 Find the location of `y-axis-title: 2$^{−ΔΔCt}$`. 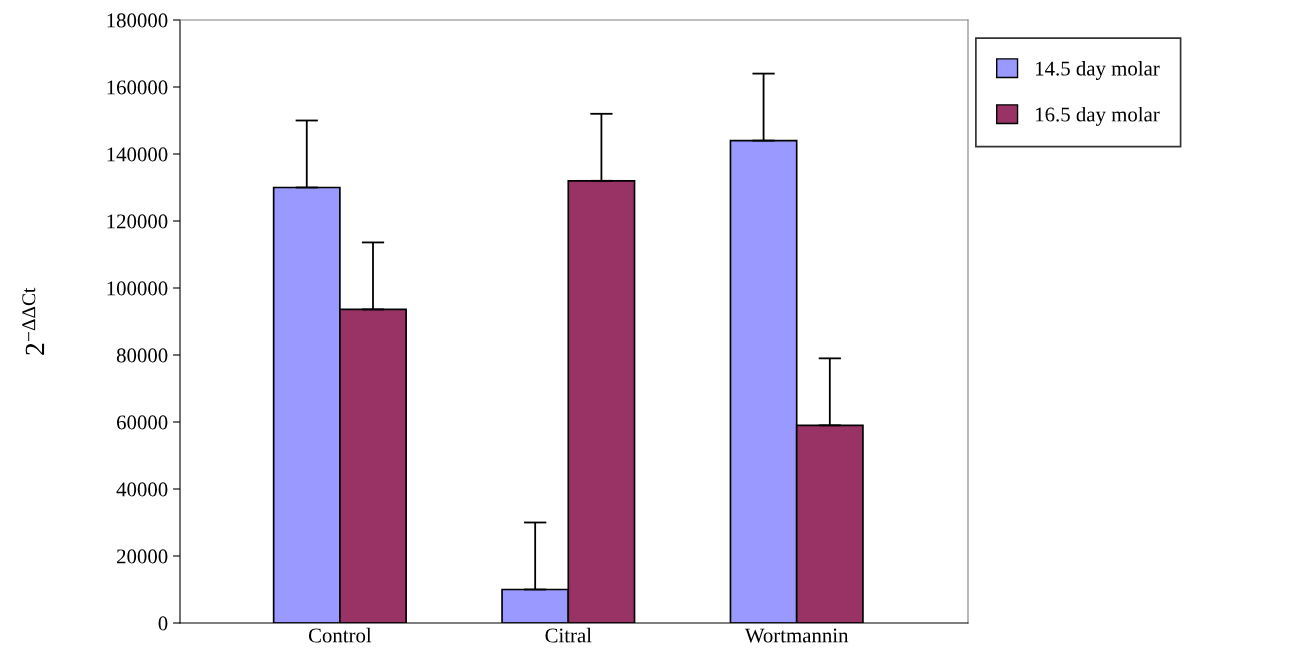

y-axis-title: 2$^{−ΔΔCt}$ is located at coordinates (33, 321).